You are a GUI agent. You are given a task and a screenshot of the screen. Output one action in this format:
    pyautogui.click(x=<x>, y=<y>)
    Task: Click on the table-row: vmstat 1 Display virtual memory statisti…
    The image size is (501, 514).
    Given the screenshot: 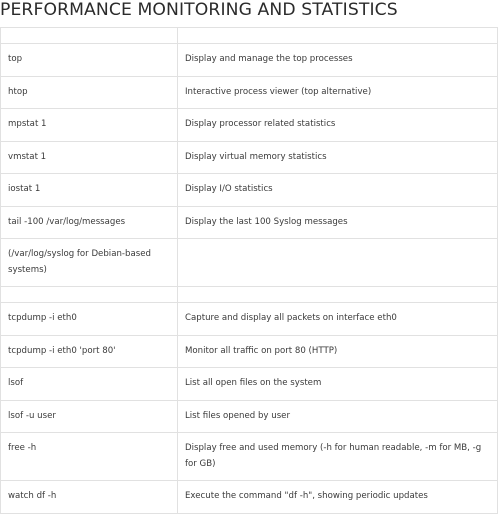 What is the action you would take?
    pyautogui.click(x=249, y=157)
    